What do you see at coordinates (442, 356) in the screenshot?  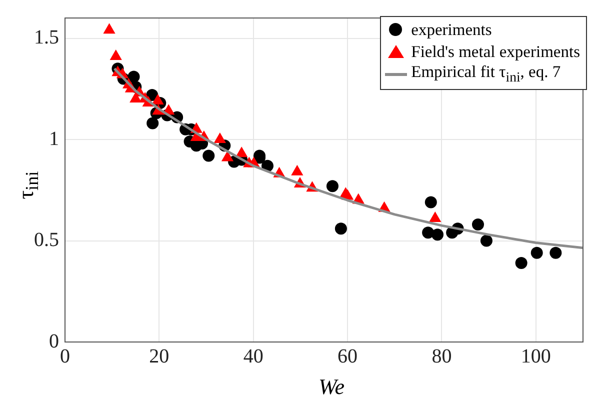 I see `x-tick-label: 80` at bounding box center [442, 356].